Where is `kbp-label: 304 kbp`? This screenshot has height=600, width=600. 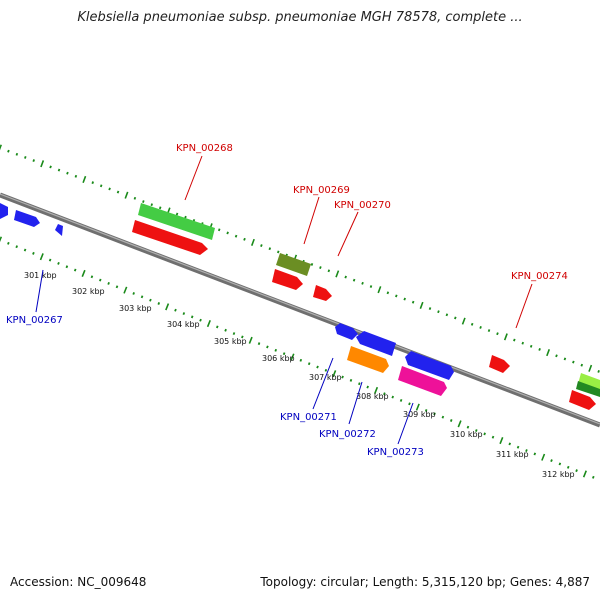 kbp-label: 304 kbp is located at coordinates (183, 324).